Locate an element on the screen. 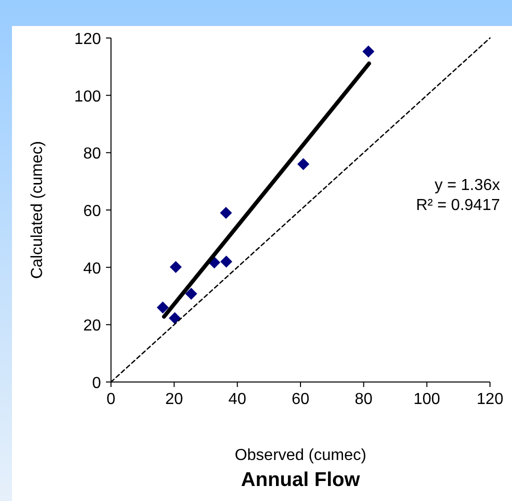 The height and width of the screenshot is (501, 512). annotation: y = 1.36x is located at coordinates (467, 185).